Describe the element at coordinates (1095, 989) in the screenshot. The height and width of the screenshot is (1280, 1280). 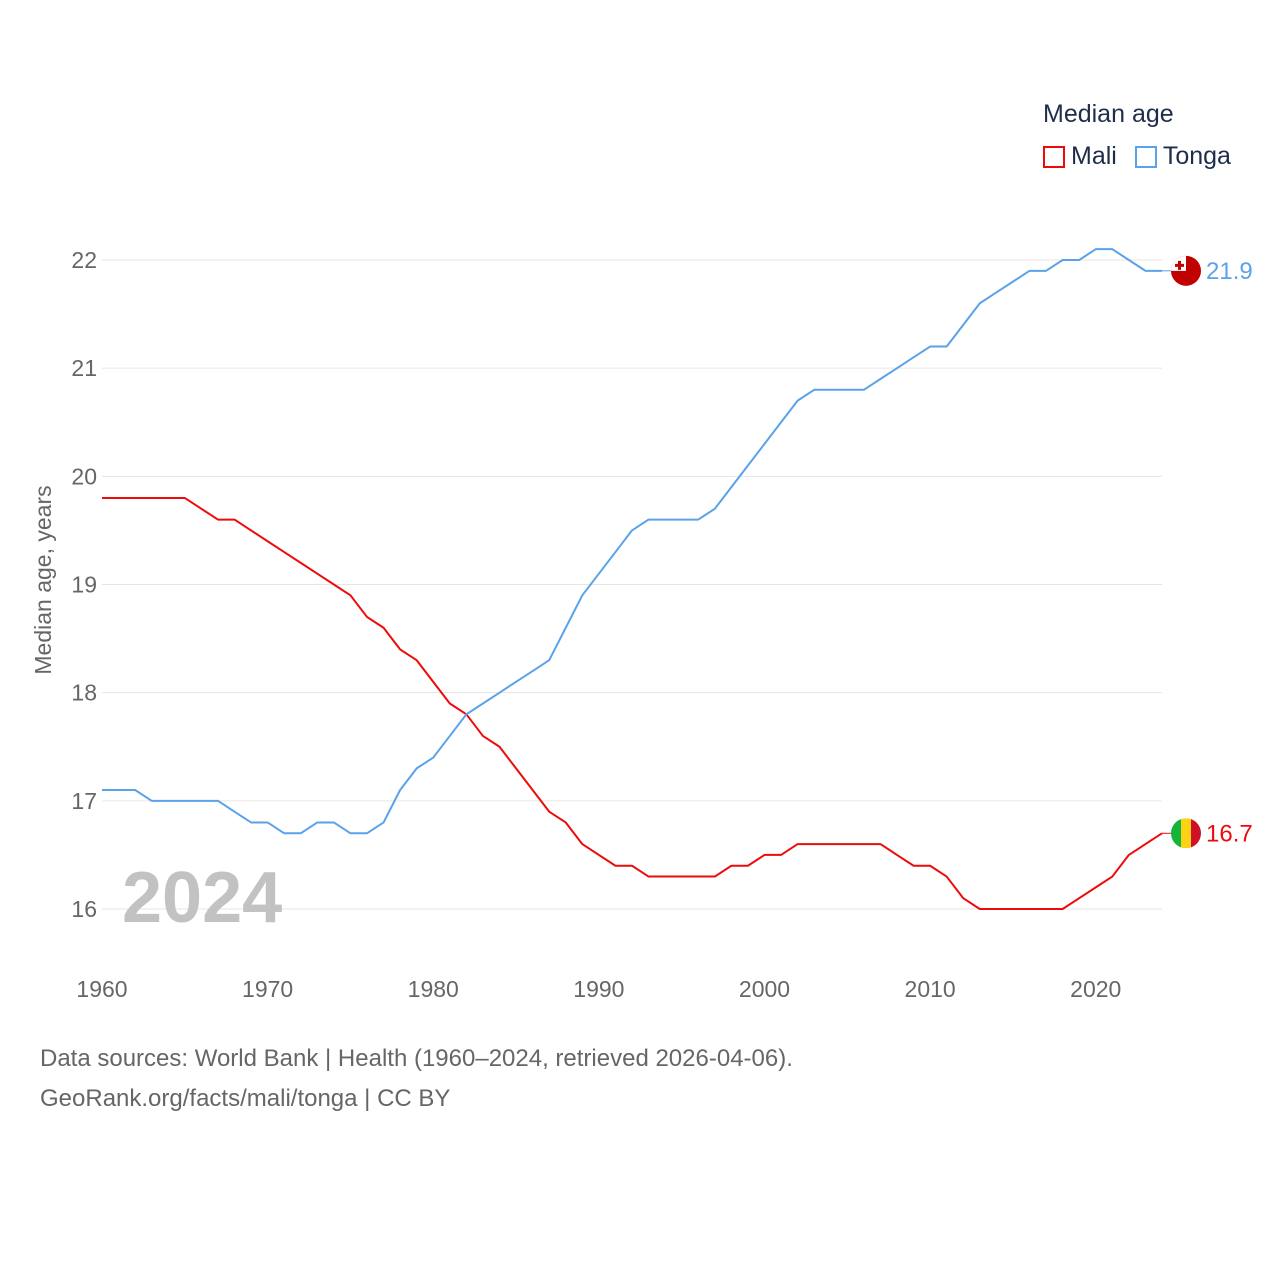
I see `x-tick-label: 2020` at that location.